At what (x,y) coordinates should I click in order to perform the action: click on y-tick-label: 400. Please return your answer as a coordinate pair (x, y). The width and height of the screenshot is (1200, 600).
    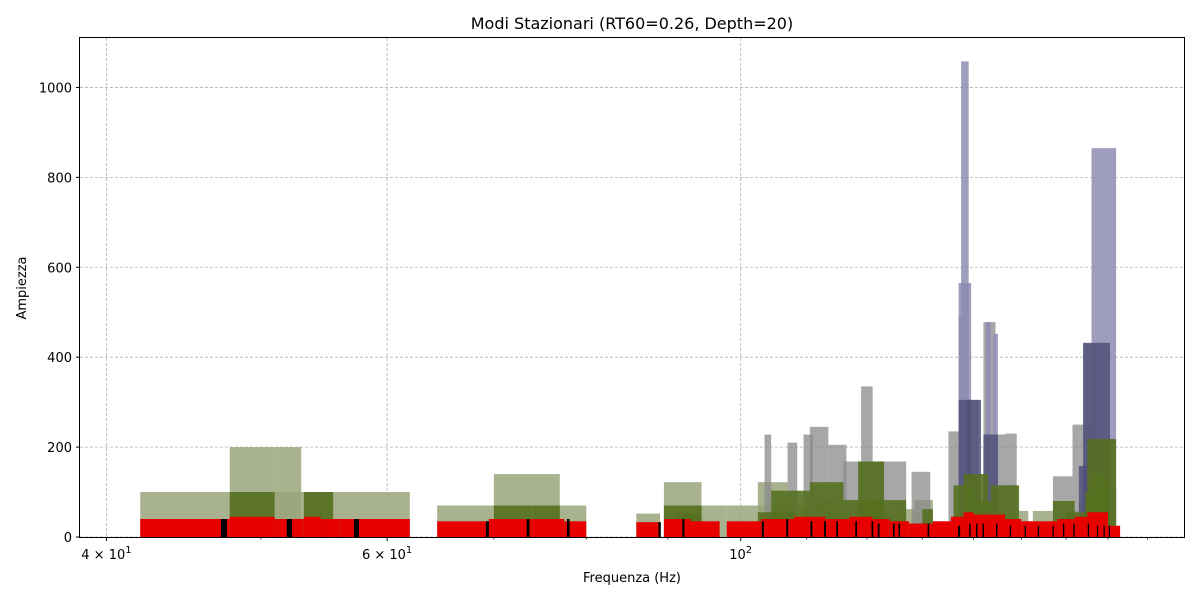
    Looking at the image, I should click on (59, 358).